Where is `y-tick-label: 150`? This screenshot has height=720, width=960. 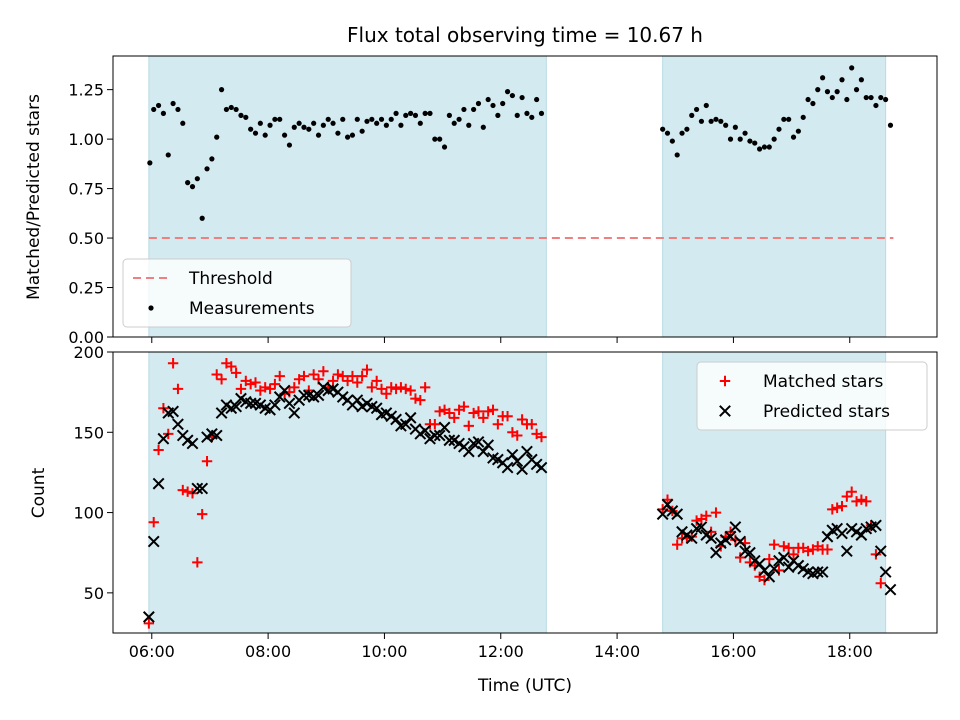 y-tick-label: 150 is located at coordinates (88, 432).